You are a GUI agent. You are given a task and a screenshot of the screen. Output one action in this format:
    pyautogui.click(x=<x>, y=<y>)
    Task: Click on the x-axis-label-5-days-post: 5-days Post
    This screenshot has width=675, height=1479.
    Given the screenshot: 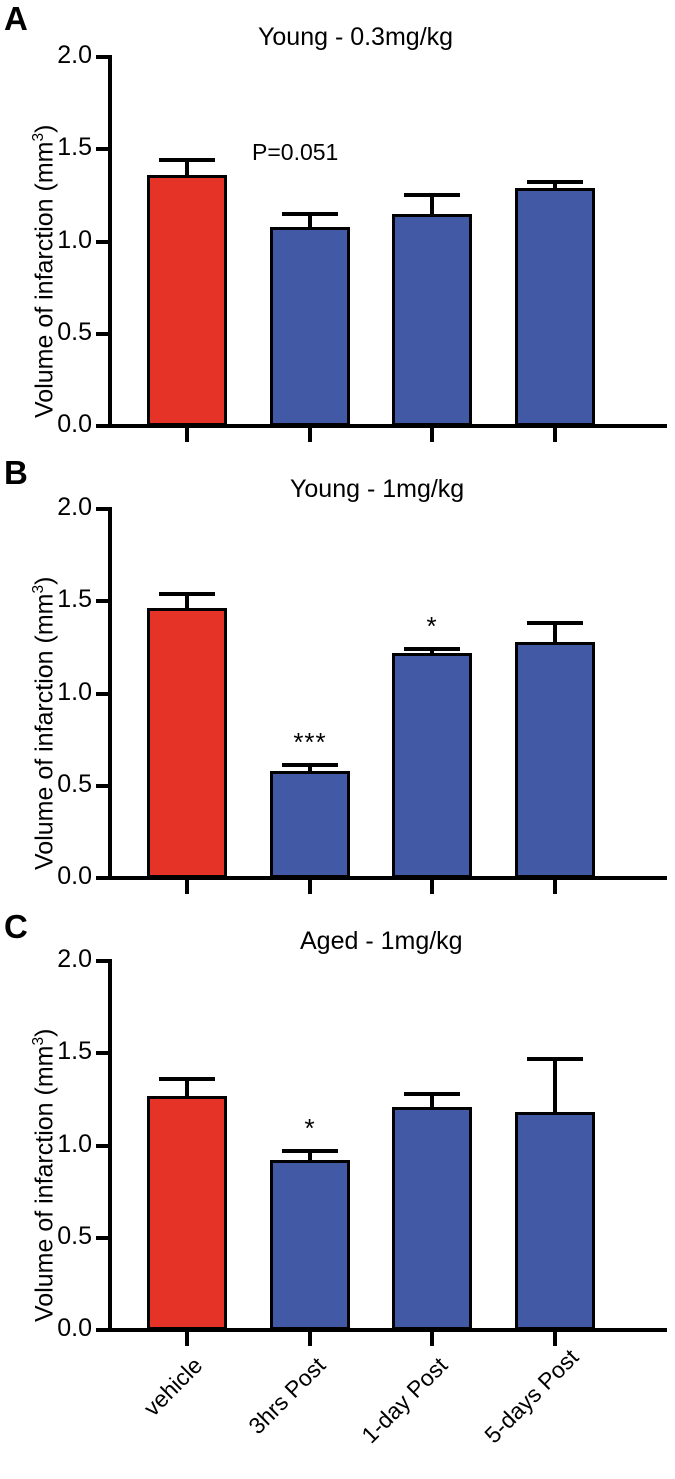 What is the action you would take?
    pyautogui.click(x=531, y=1396)
    